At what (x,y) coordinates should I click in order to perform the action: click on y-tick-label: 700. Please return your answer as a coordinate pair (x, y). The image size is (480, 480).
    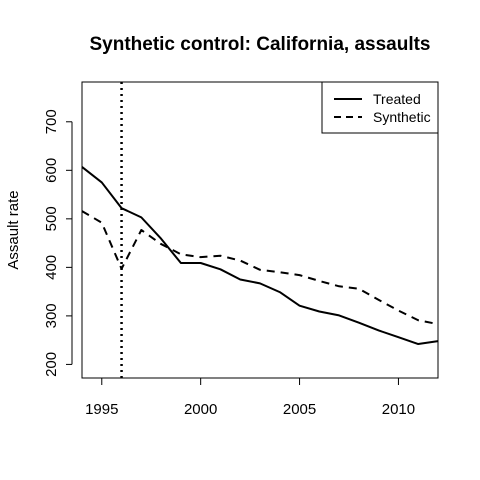
    Looking at the image, I should click on (51, 121).